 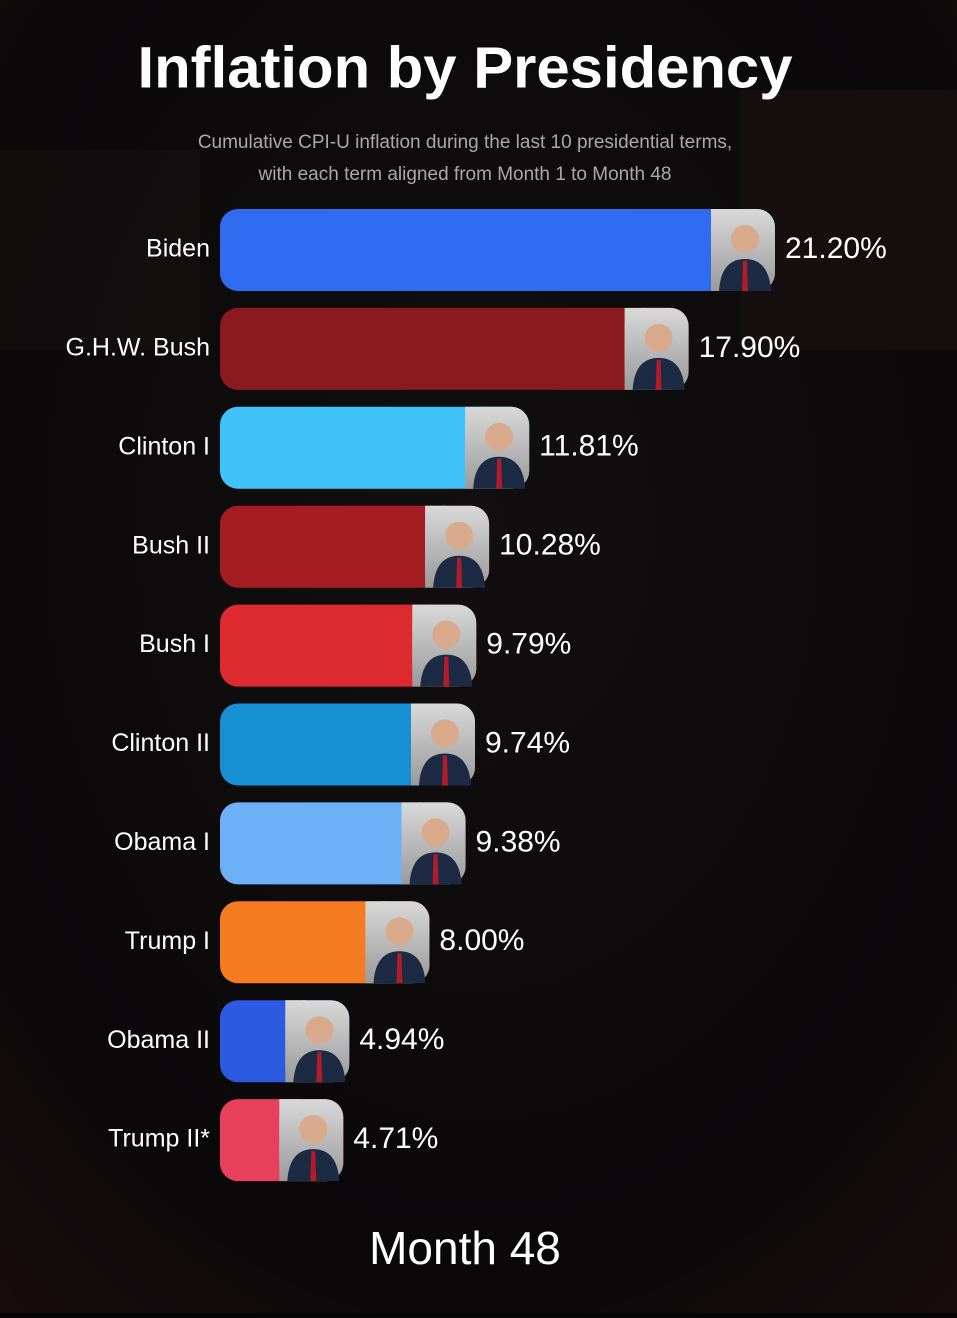 What do you see at coordinates (528, 644) in the screenshot?
I see `value-label: 9.79%` at bounding box center [528, 644].